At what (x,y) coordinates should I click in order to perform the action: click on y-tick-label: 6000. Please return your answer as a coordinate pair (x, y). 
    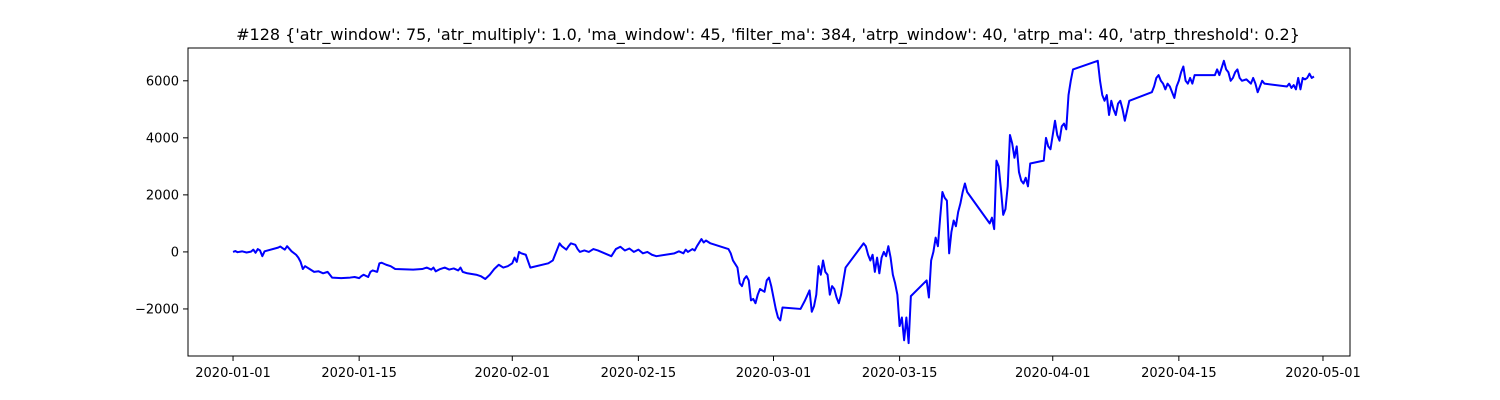
    Looking at the image, I should click on (162, 81).